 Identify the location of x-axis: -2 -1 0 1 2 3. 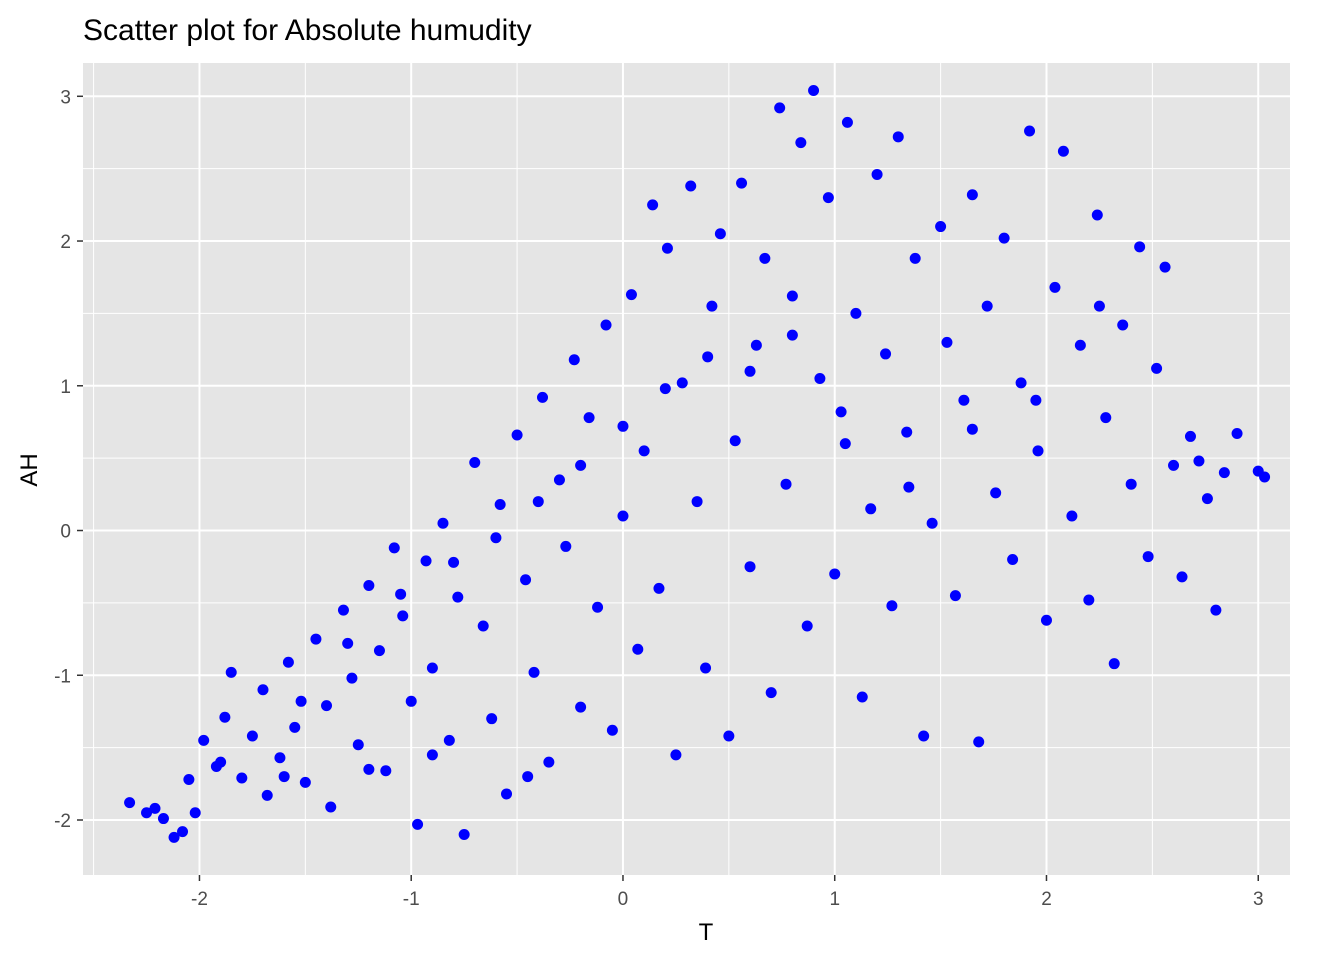
(727, 892).